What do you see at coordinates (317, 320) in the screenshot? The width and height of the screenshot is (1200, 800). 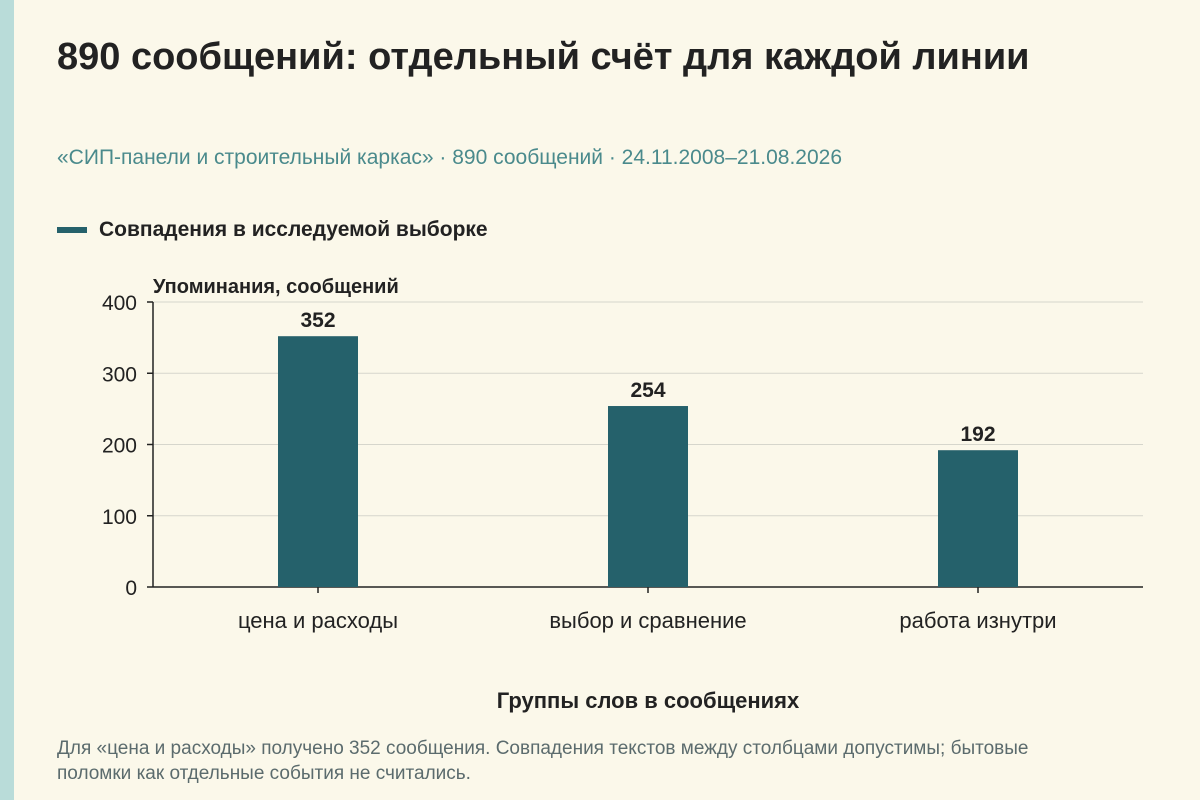 I see `bar-value-label: 352` at bounding box center [317, 320].